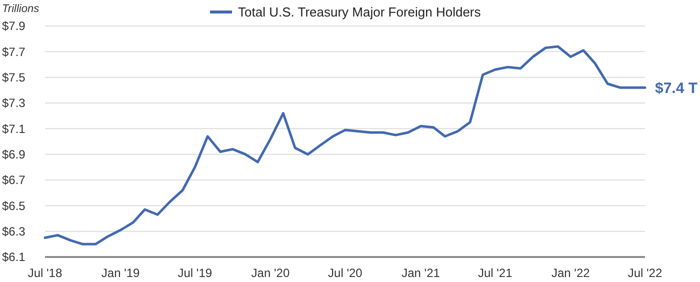 This screenshot has height=282, width=700. Describe the element at coordinates (45, 273) in the screenshot. I see `x-tick-label: Jul '18` at that location.